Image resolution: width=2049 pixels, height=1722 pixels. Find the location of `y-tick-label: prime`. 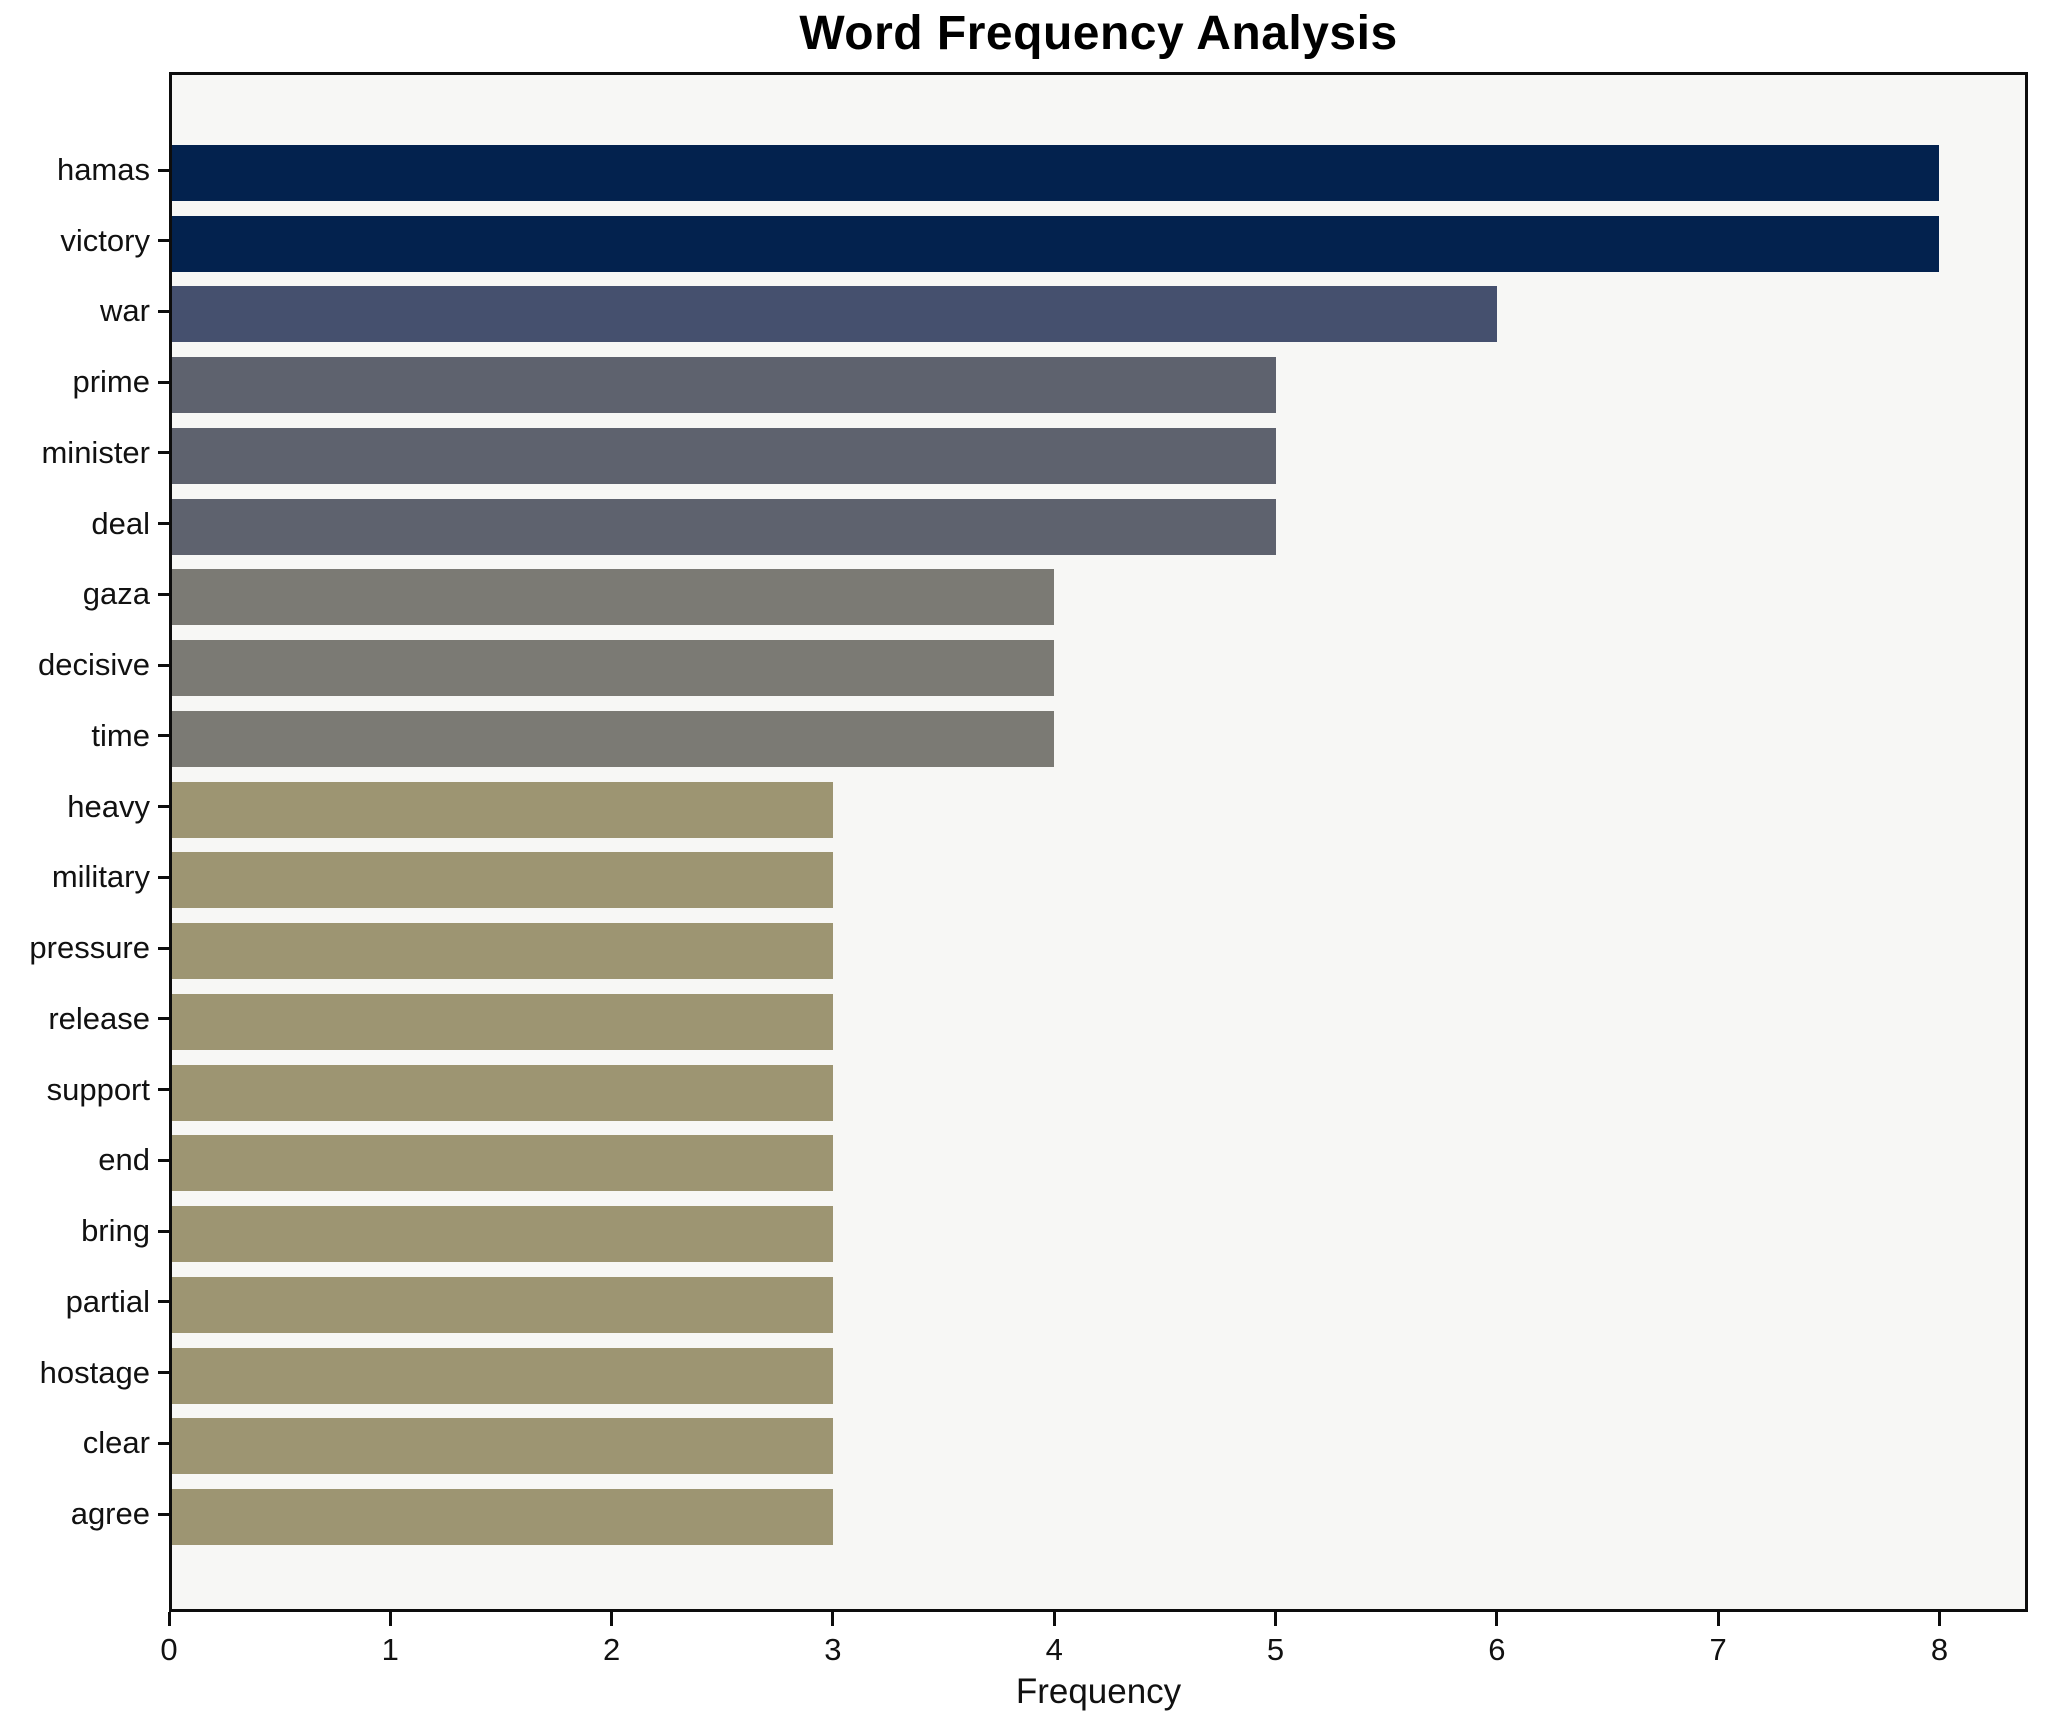

y-tick-label: prime is located at coordinates (111, 382).